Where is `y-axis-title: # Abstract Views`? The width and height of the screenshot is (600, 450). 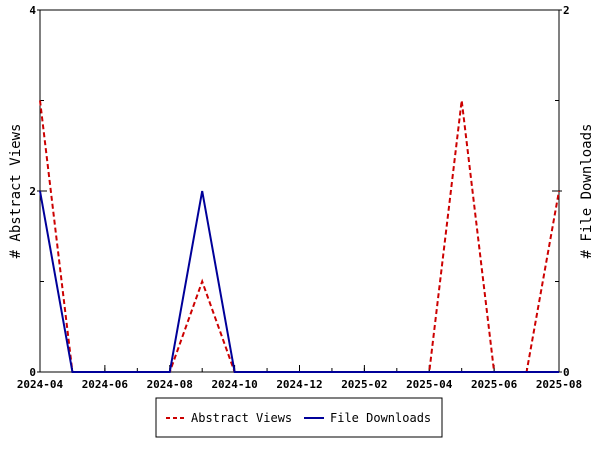 y-axis-title: # Abstract Views is located at coordinates (16, 191).